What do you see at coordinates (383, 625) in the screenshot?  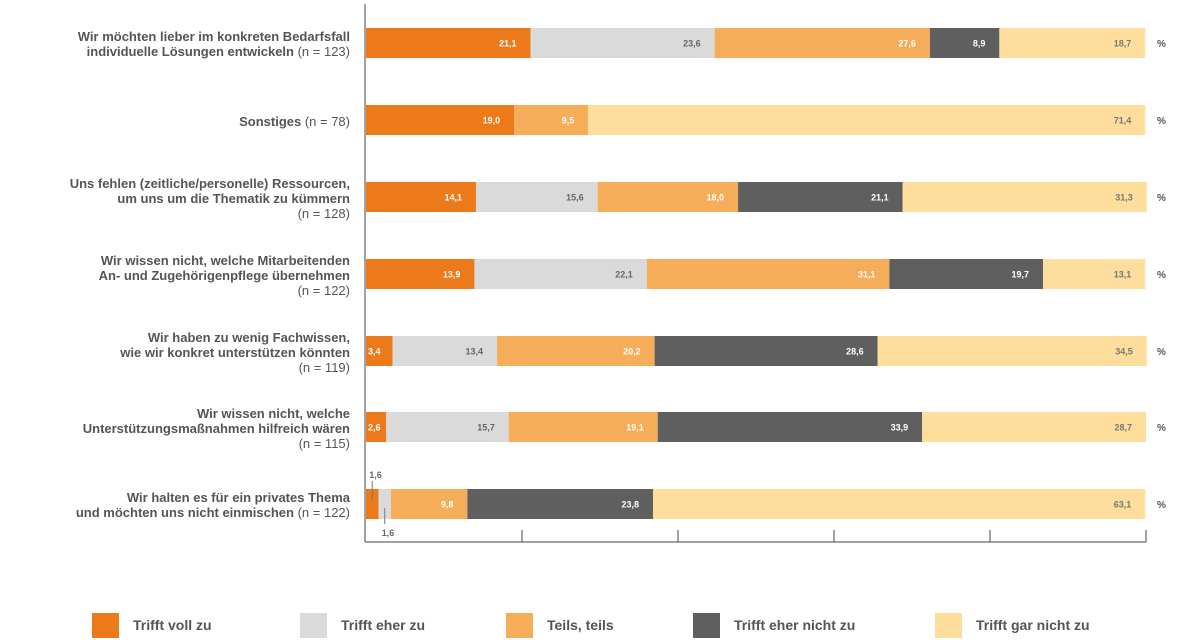 I see `legend-label: Trifft eher zu` at bounding box center [383, 625].